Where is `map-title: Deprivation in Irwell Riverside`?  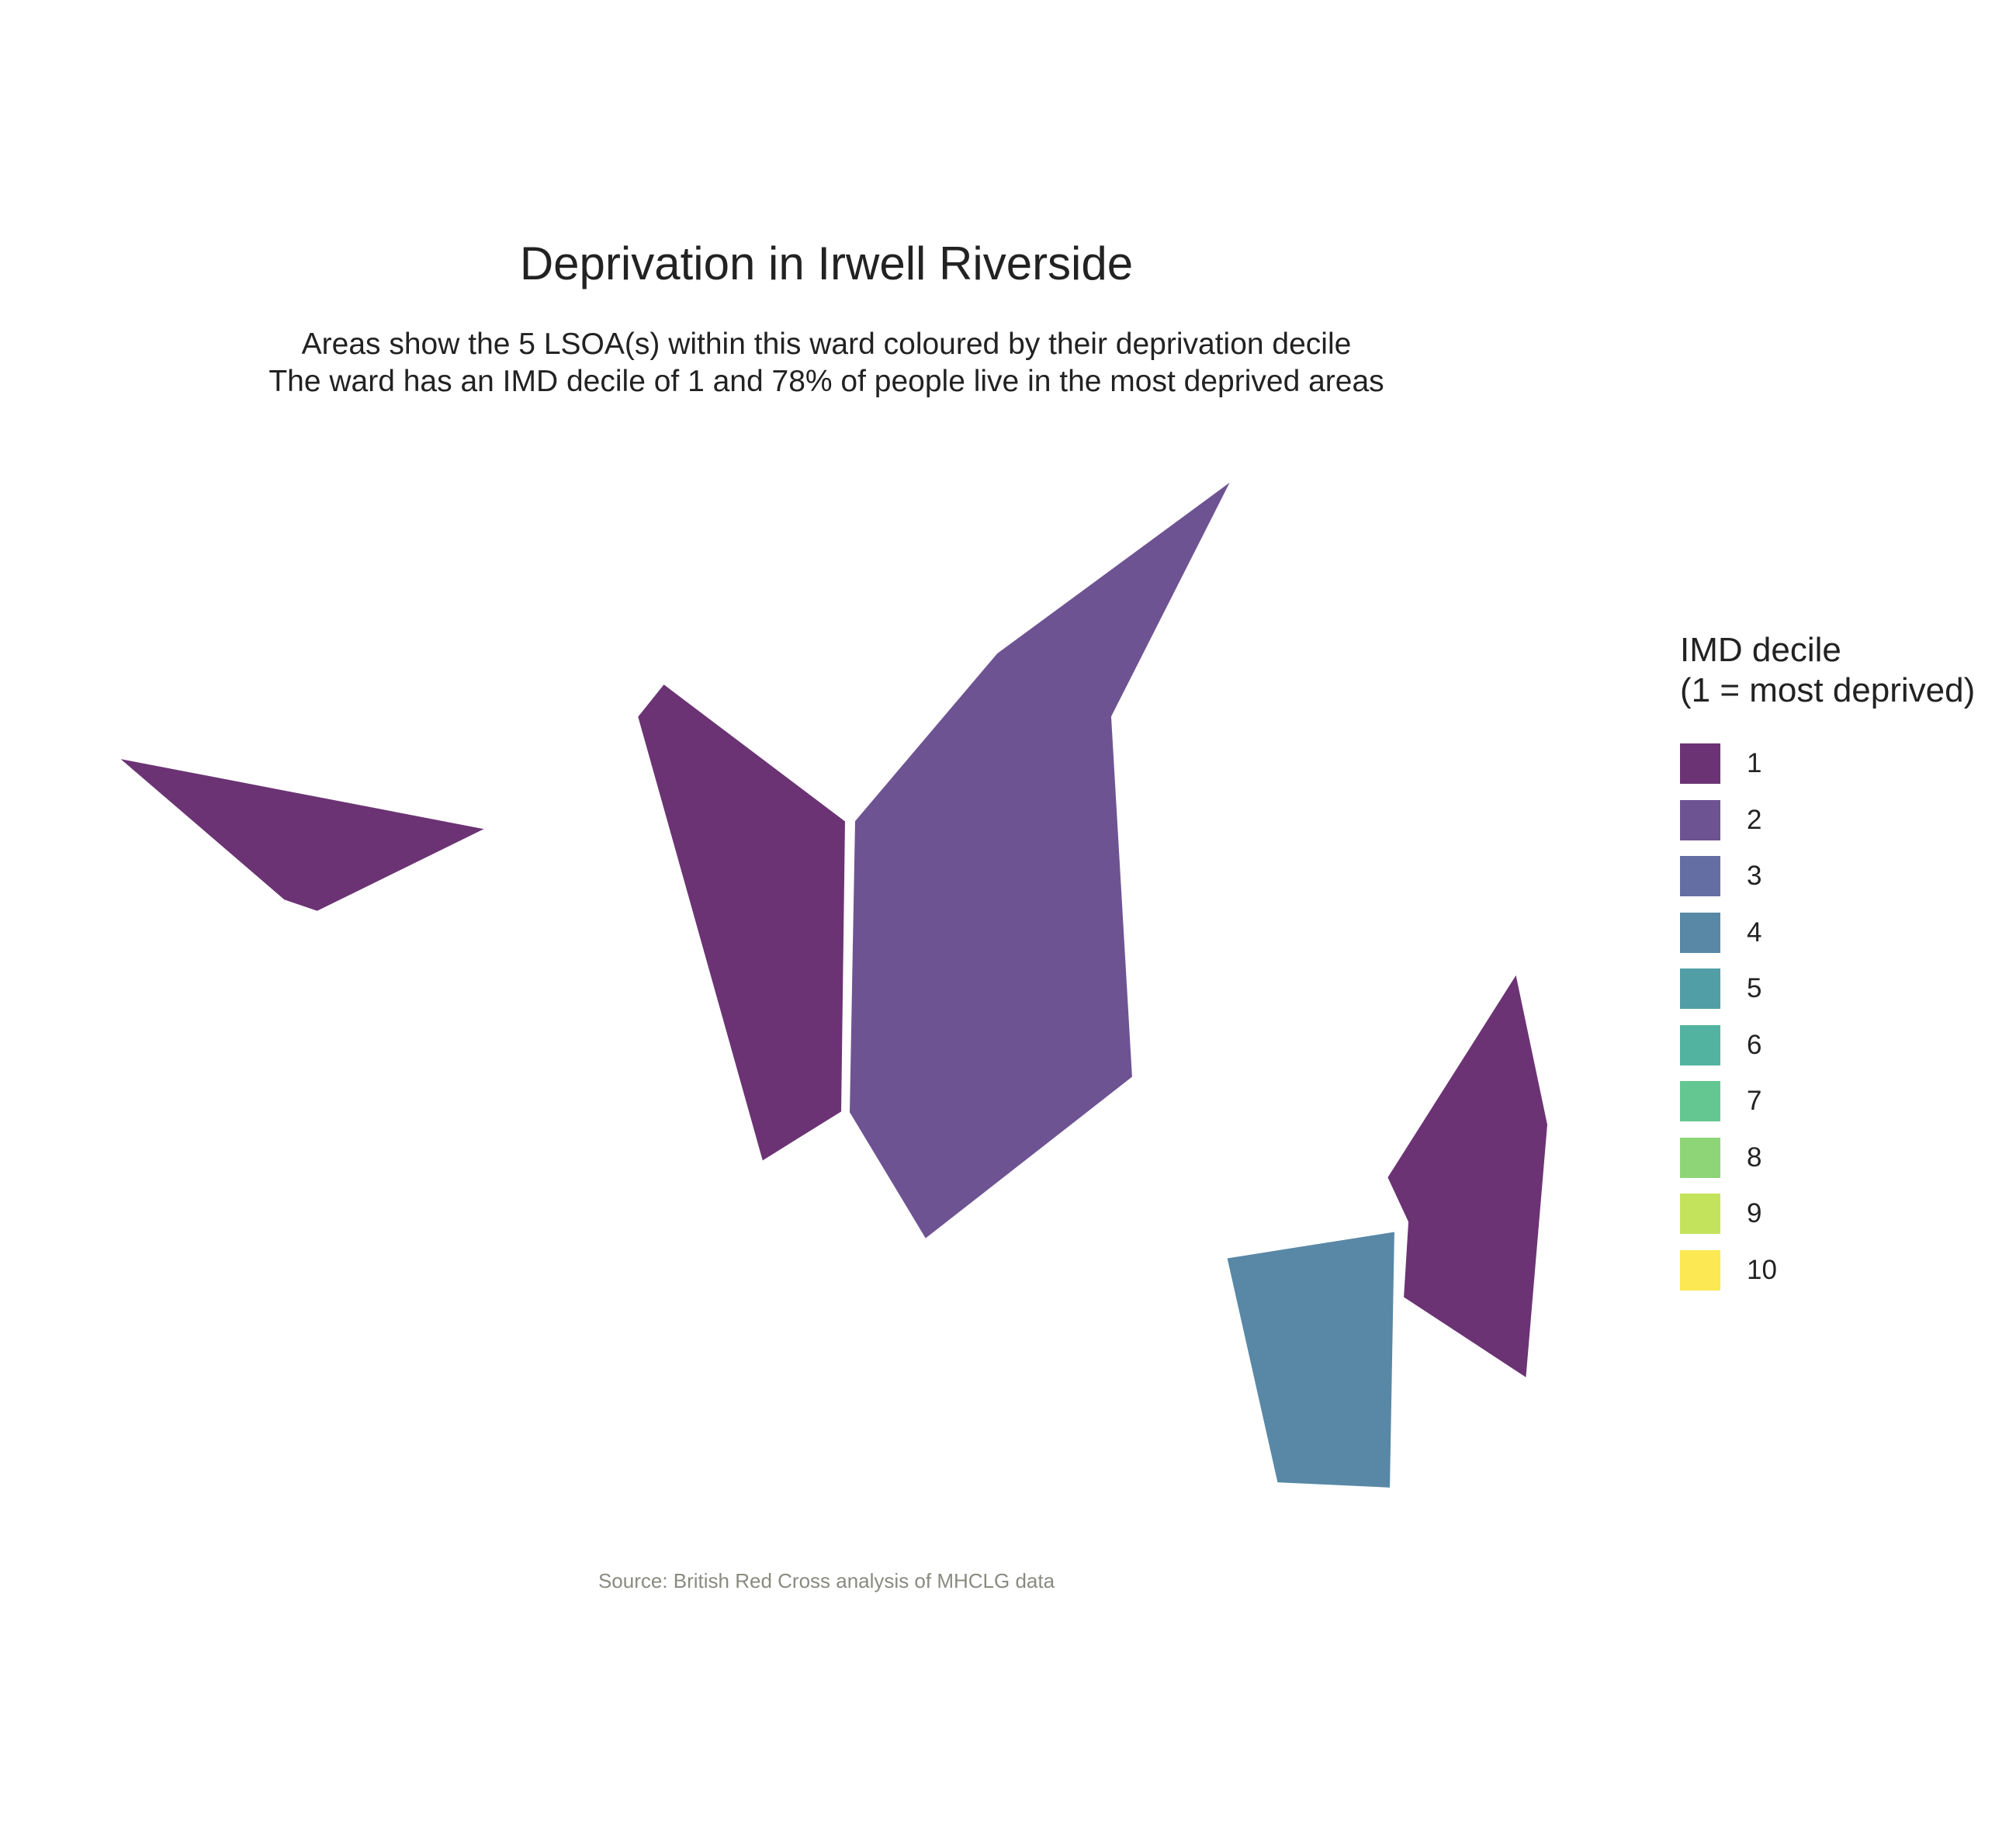
map-title: Deprivation in Irwell Riverside is located at coordinates (827, 263).